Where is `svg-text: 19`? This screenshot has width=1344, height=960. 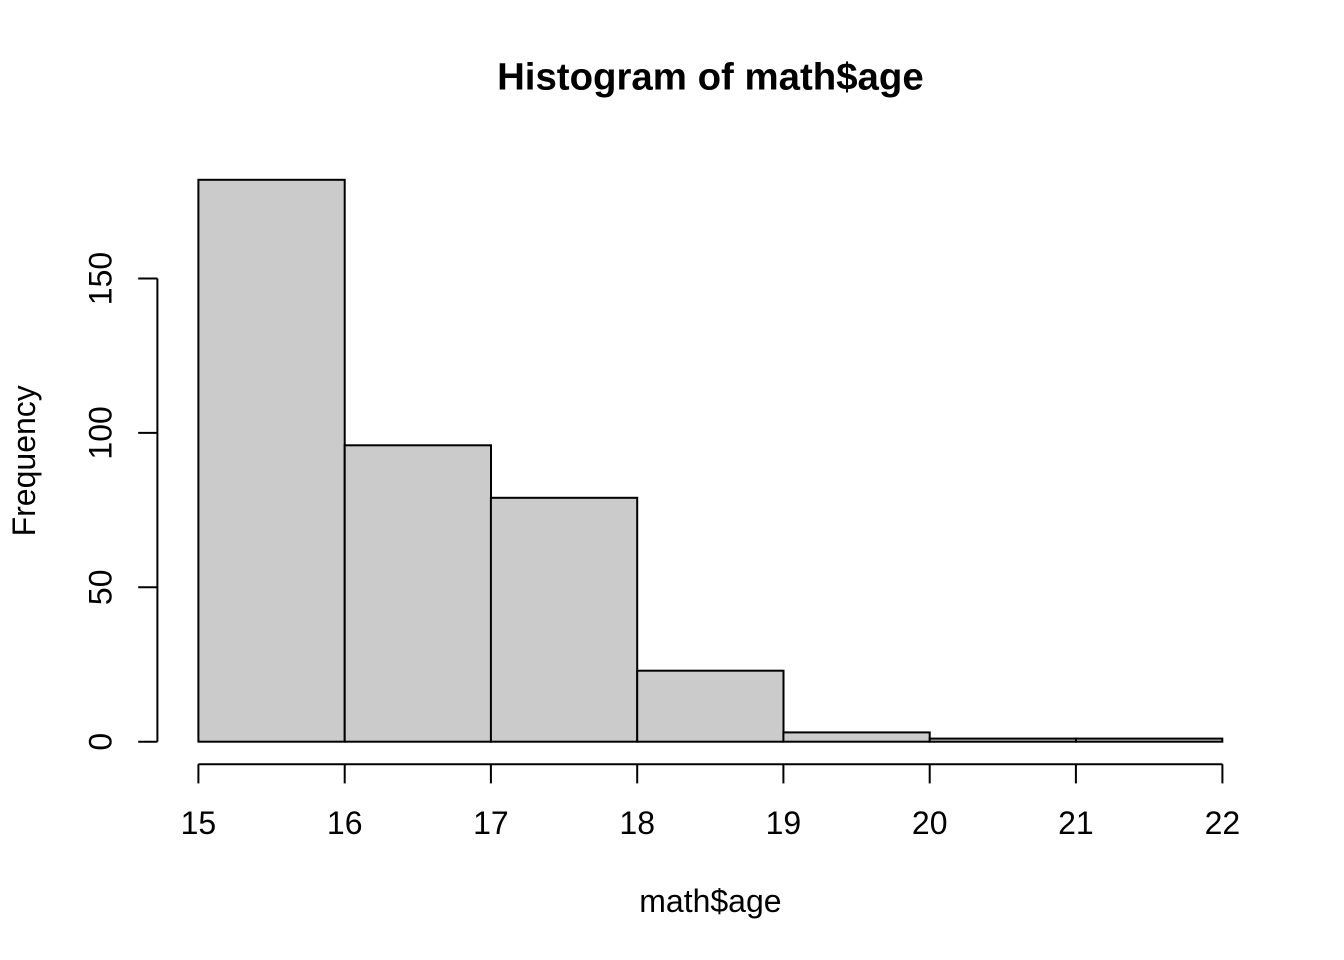
svg-text: 19 is located at coordinates (784, 823).